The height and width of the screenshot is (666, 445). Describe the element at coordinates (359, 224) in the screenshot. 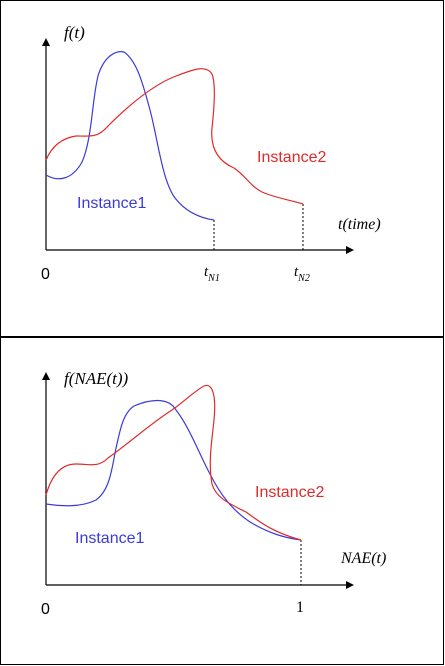

I see `top-x-axis-label: t(time)` at that location.